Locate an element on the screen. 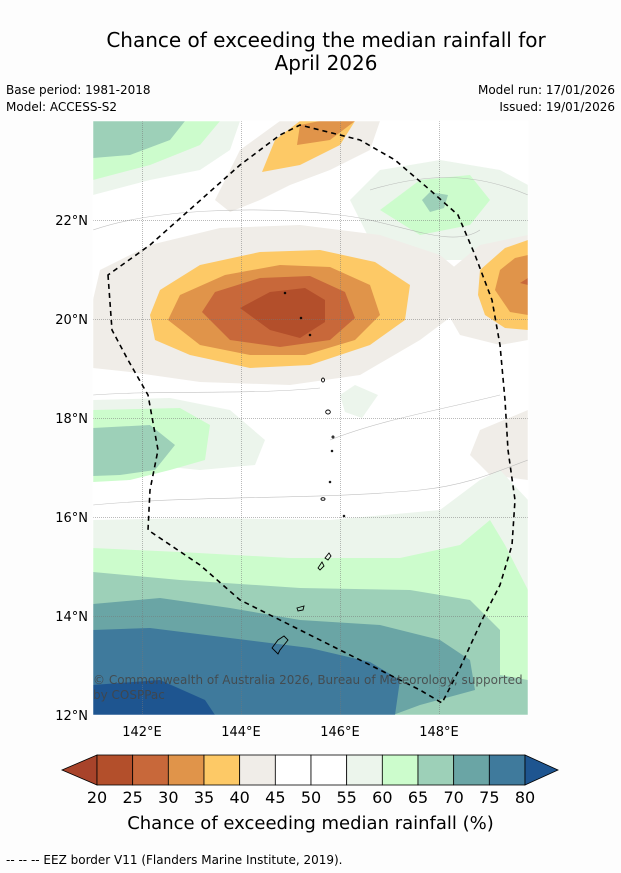 The width and height of the screenshot is (621, 873). region-20-25-center is located at coordinates (282, 313).